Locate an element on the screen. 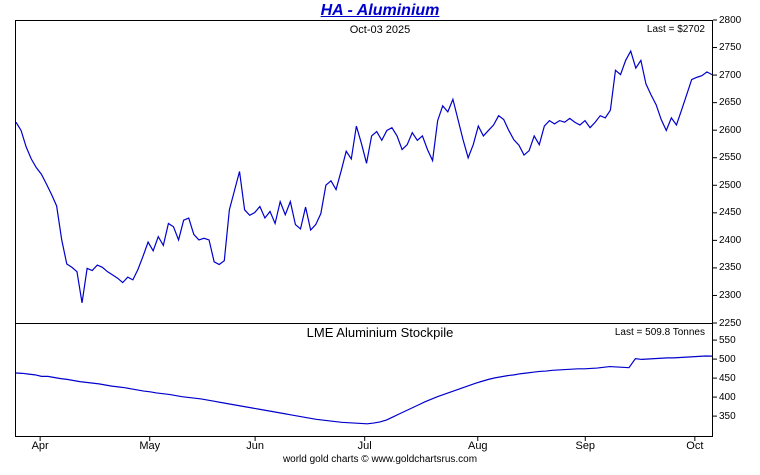  lme-aluminium-stockpile-line is located at coordinates (364, 390).